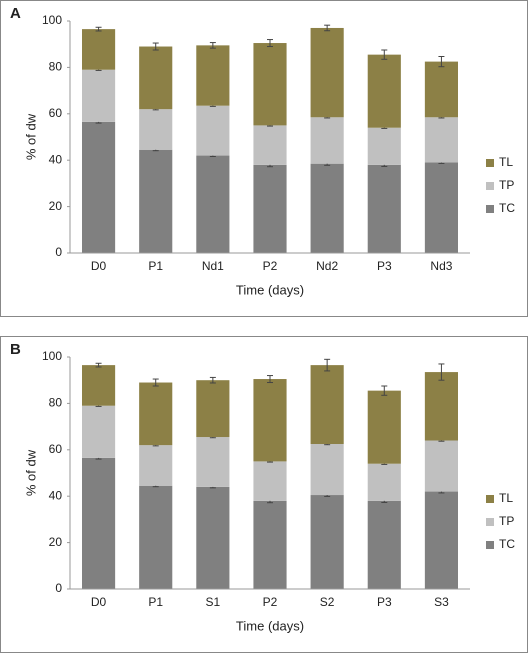  What do you see at coordinates (213, 266) in the screenshot?
I see `x-tick-label: Nd1` at bounding box center [213, 266].